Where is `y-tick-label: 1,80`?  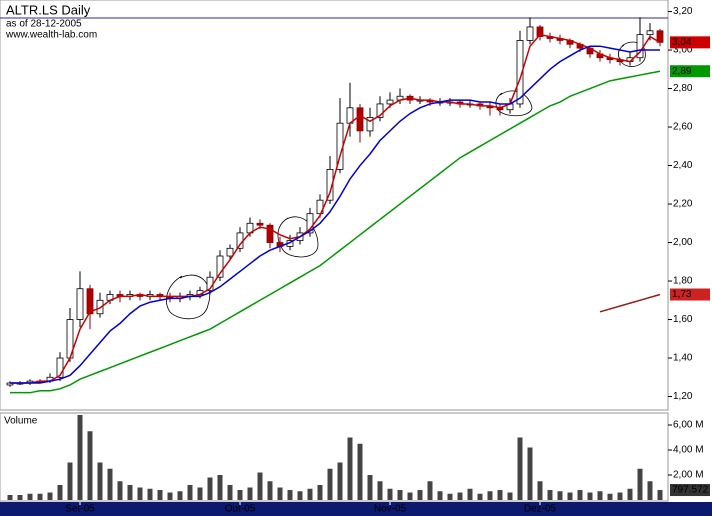
y-tick-label: 1,80 is located at coordinates (683, 281).